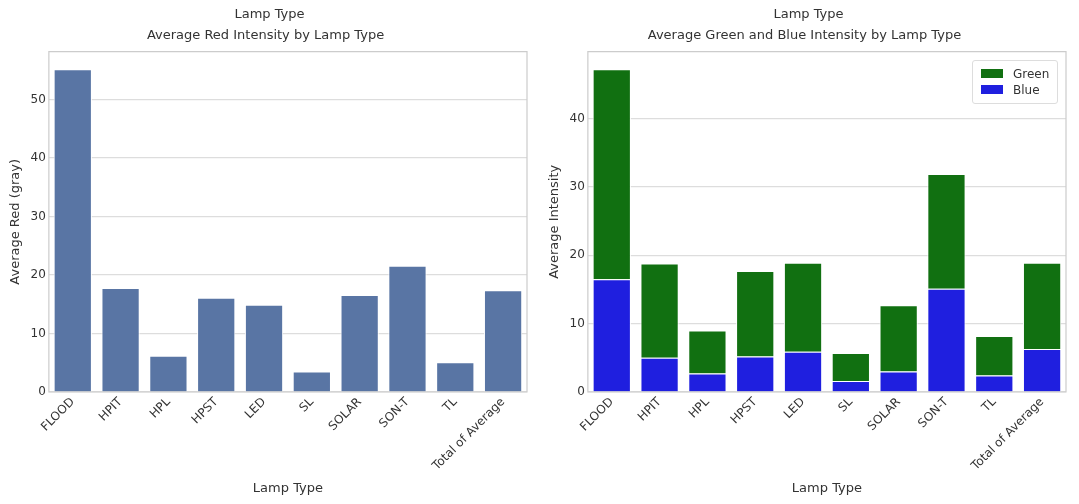 Image resolution: width=1079 pixels, height=504 pixels. Describe the element at coordinates (1026, 89) in the screenshot. I see `legend-label: Blue` at that location.